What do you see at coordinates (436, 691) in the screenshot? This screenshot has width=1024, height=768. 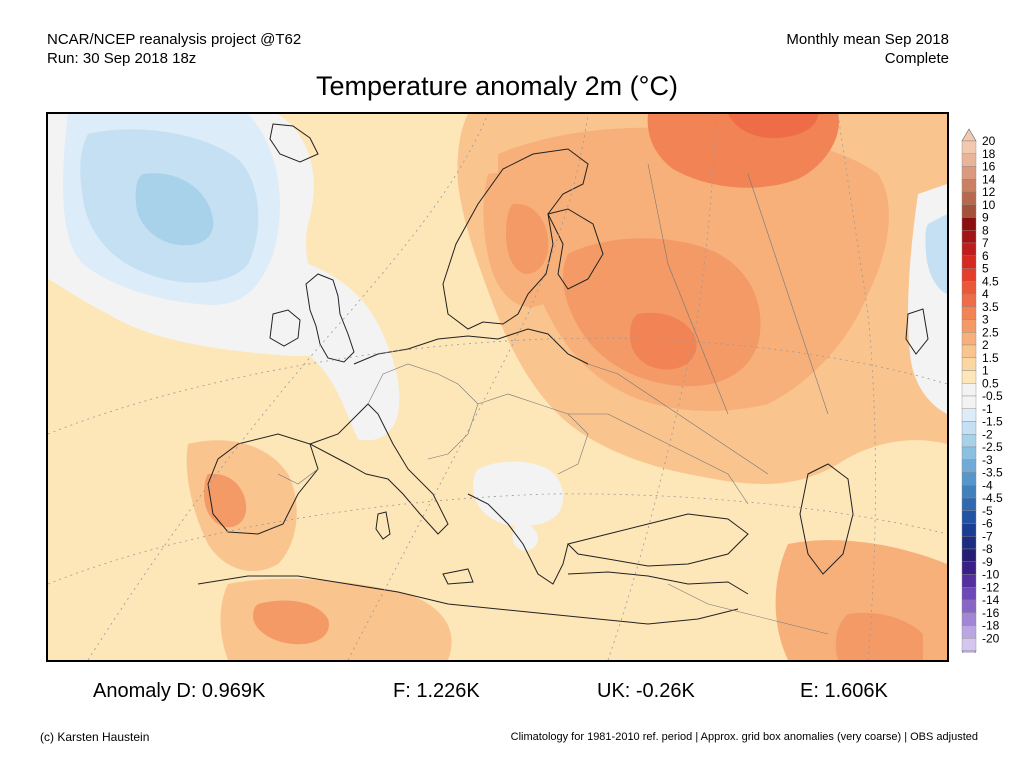 I see `anomaly-france: F: 1.226K` at bounding box center [436, 691].